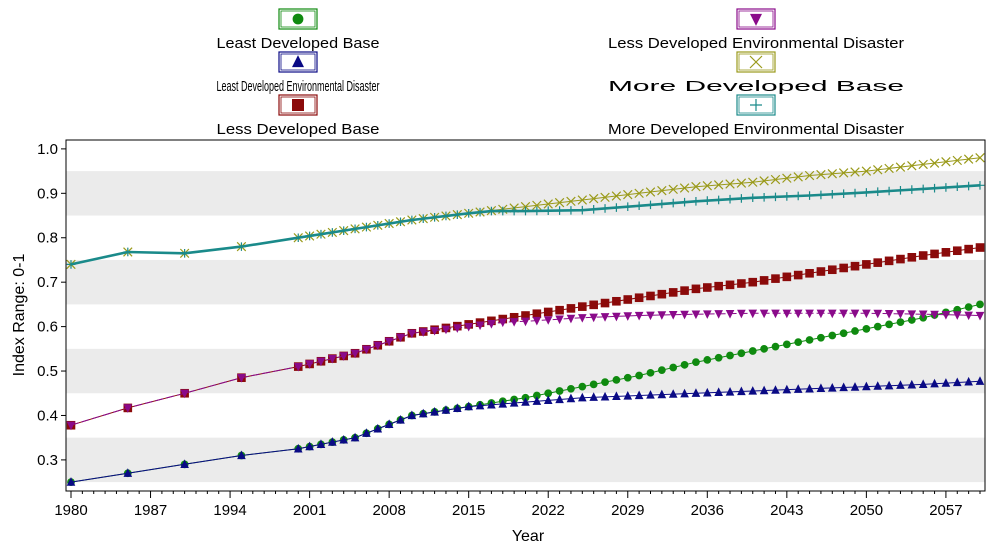  What do you see at coordinates (229, 510) in the screenshot?
I see `x-tick-label: 1994` at bounding box center [229, 510].